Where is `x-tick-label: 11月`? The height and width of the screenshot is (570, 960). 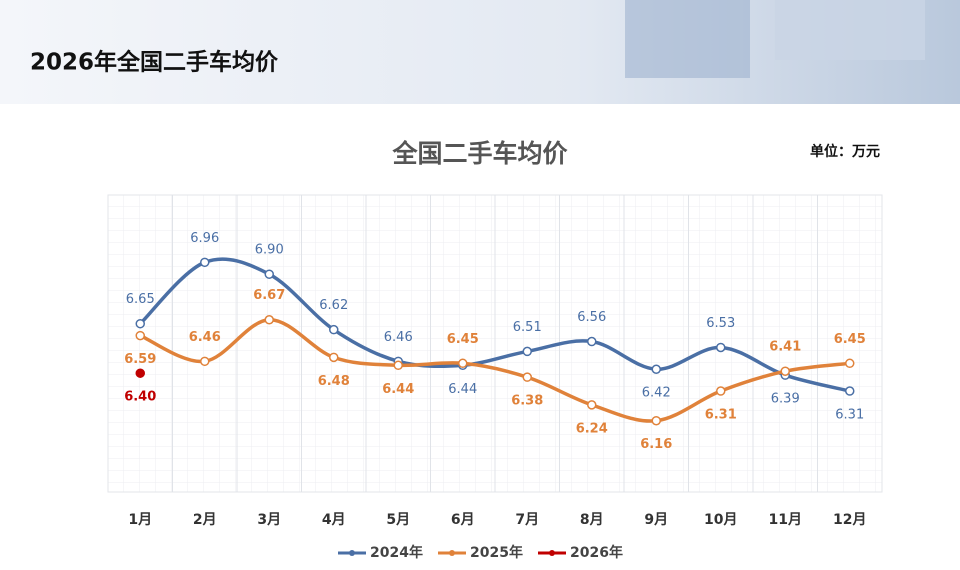 x-tick-label: 11月 is located at coordinates (785, 520).